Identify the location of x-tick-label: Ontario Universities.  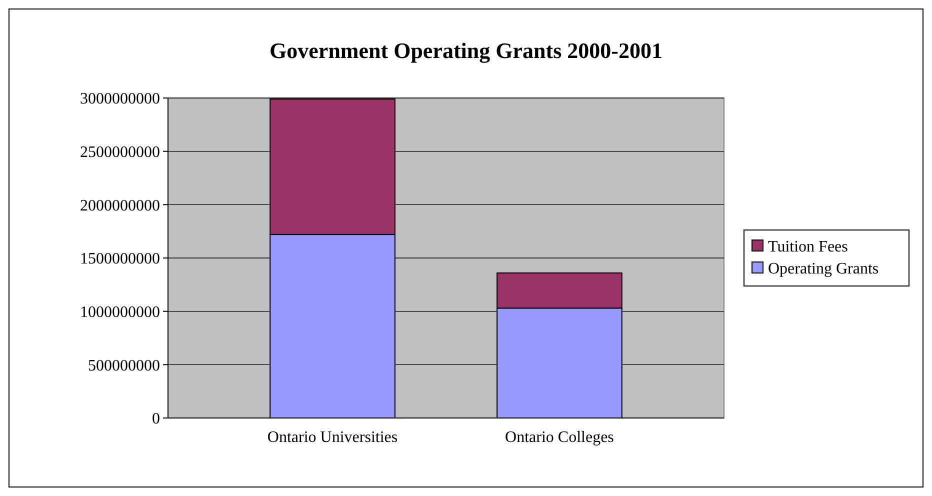
(332, 437).